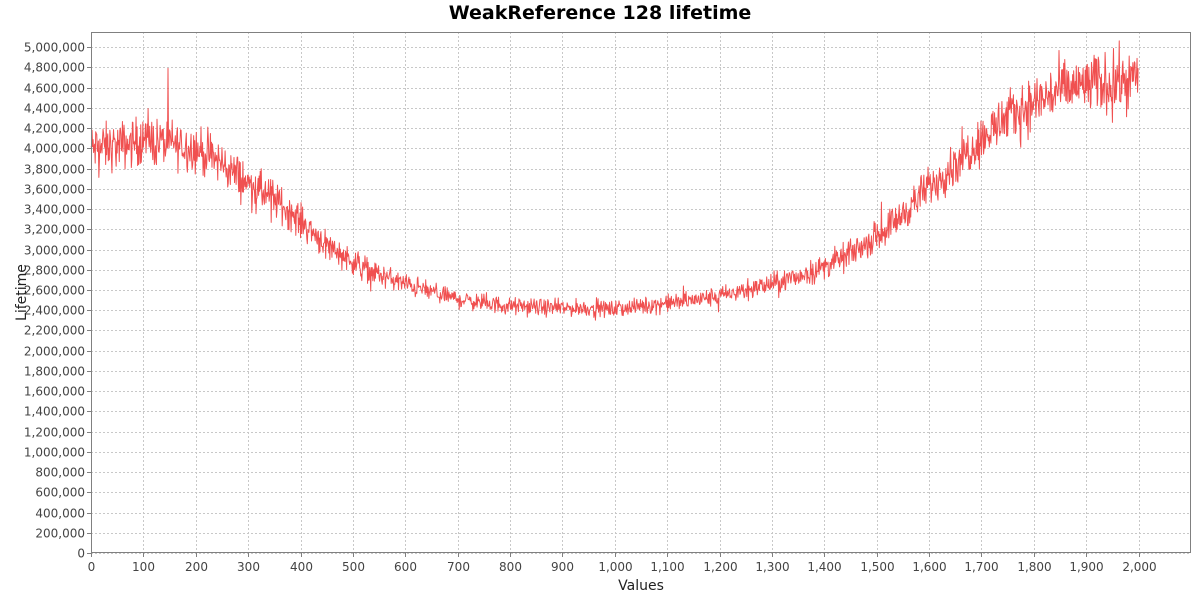 The image size is (1200, 600). Describe the element at coordinates (510, 567) in the screenshot. I see `x-tick-label: 800` at that location.